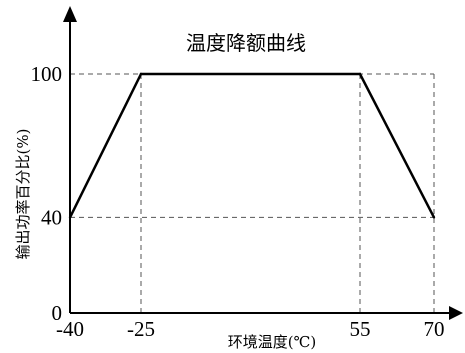  Describe the element at coordinates (246, 43) in the screenshot. I see `chart-title: 温度降额曲线` at that location.